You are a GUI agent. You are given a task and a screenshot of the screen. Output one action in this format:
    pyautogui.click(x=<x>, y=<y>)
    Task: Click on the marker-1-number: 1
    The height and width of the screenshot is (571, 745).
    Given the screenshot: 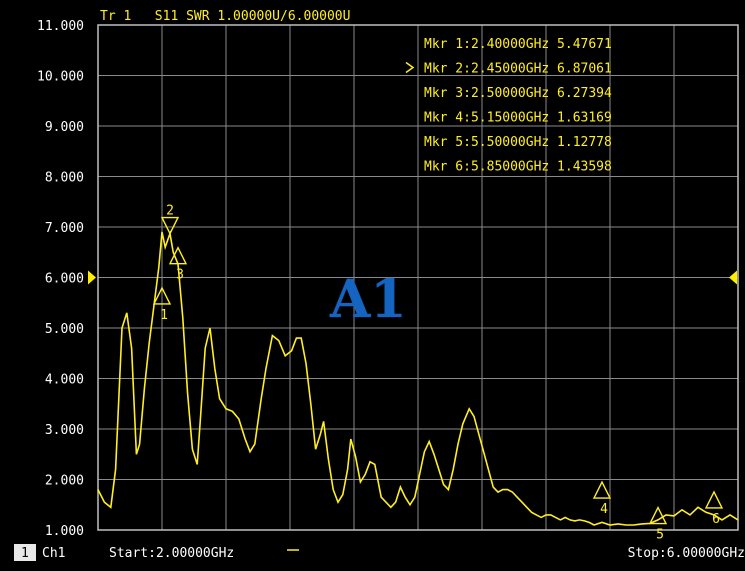 What is the action you would take?
    pyautogui.click(x=164, y=315)
    